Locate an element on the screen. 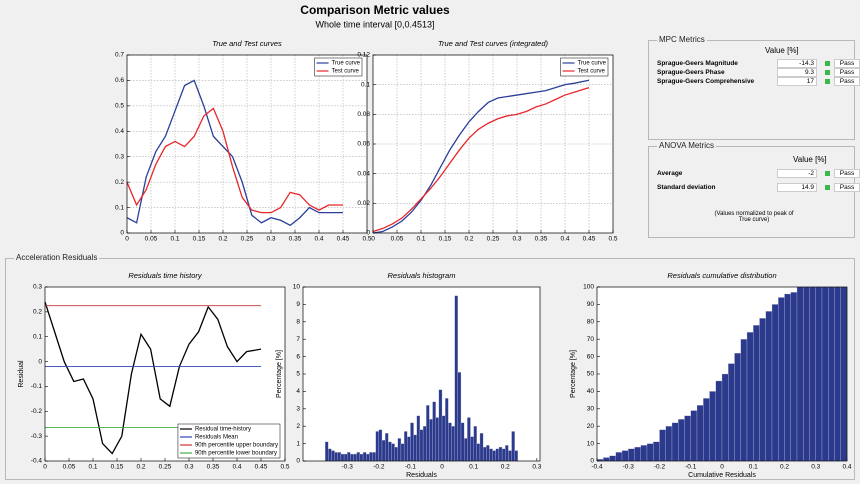 The width and height of the screenshot is (860, 484). y-tick-label: 0.12 is located at coordinates (363, 55).